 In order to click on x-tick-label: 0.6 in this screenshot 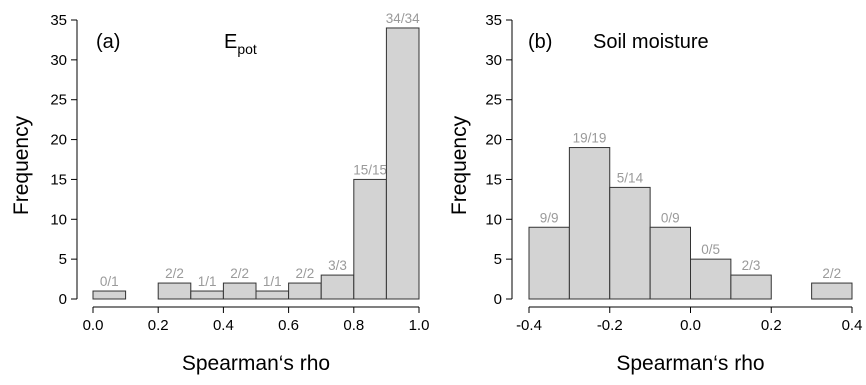, I will do `click(288, 325)`.